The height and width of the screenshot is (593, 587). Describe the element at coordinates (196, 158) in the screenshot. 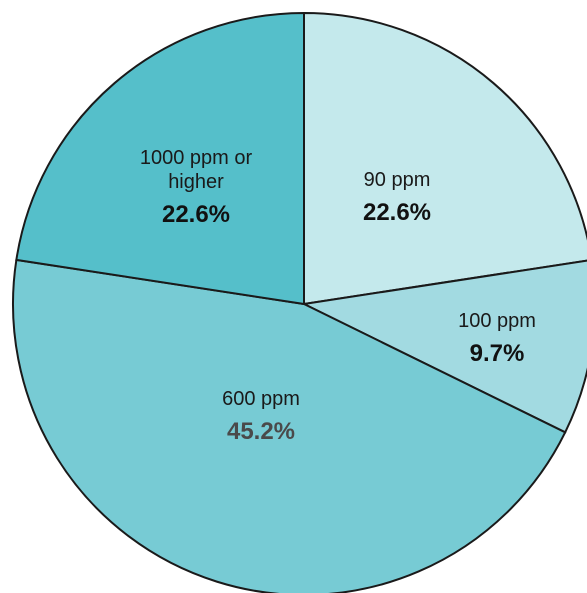

I see `slice-label-3-line-0: 1000 ppm or` at that location.